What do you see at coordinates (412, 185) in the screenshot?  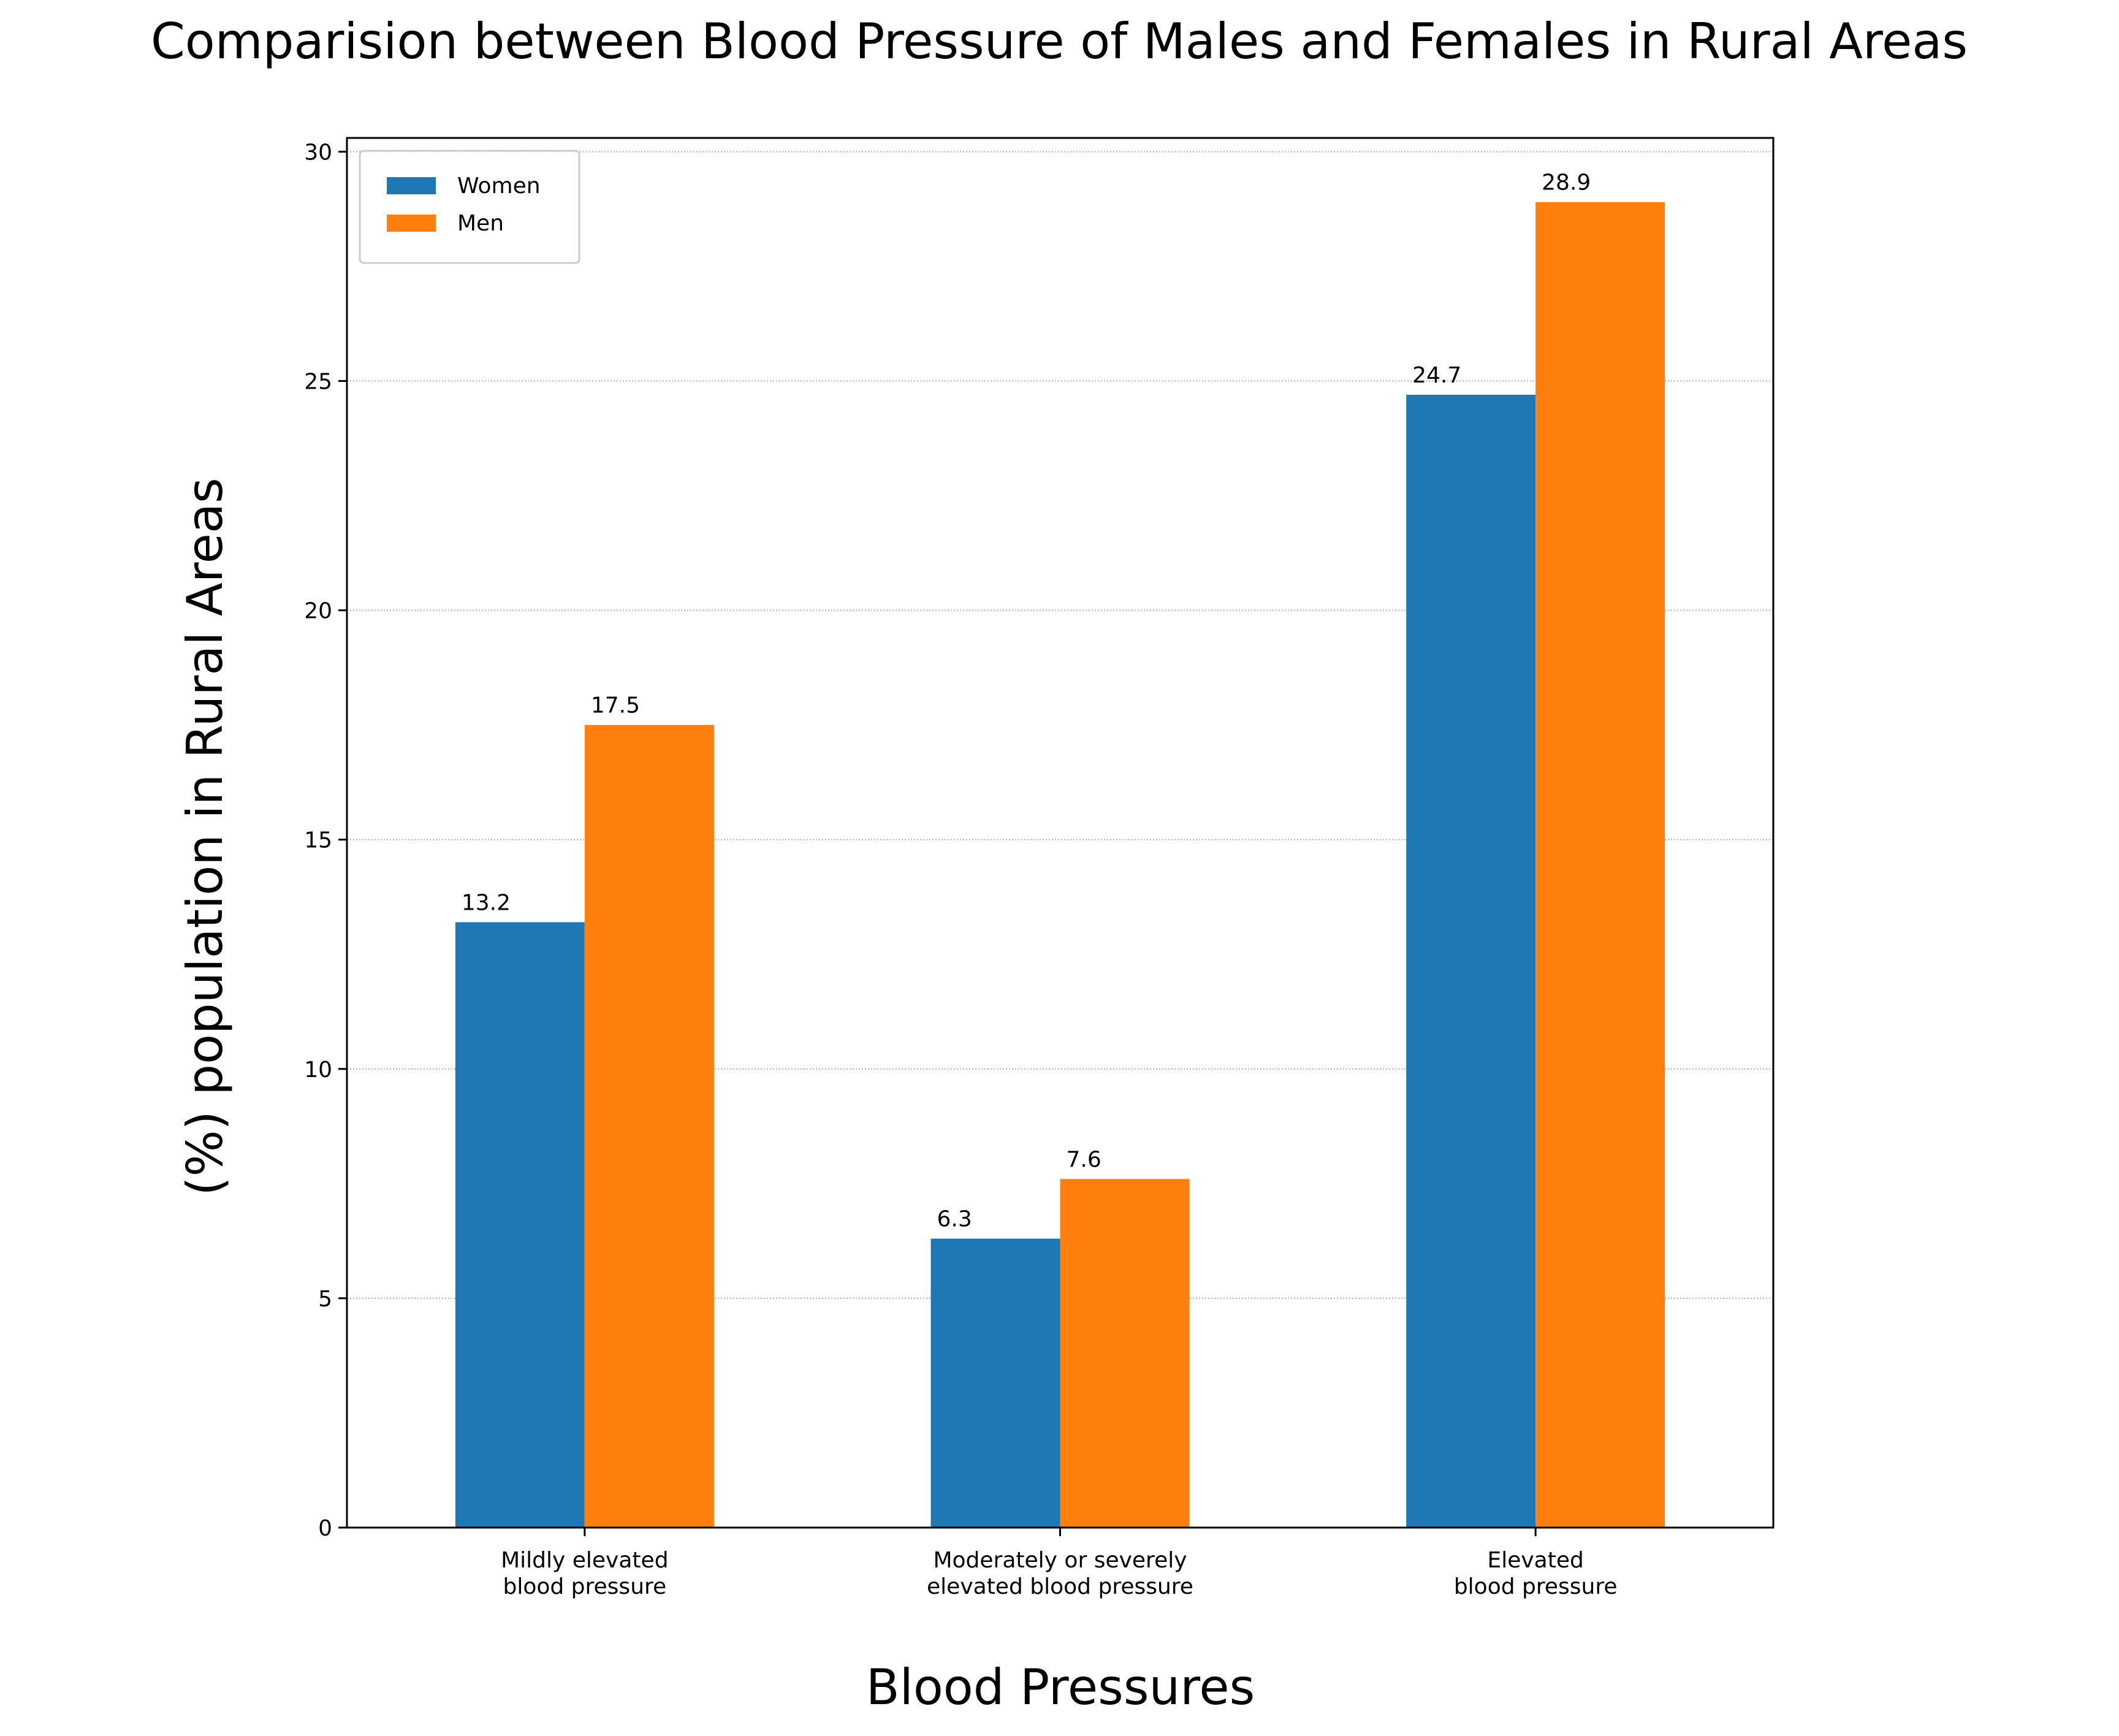 I see `legend-swatch-women` at bounding box center [412, 185].